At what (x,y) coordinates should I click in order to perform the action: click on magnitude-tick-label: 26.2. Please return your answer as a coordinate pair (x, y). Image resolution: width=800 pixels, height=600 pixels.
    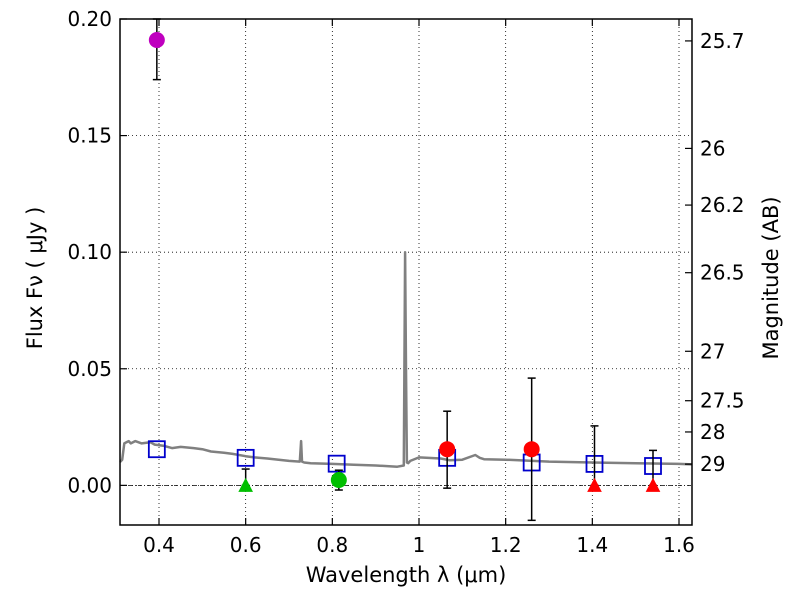
    Looking at the image, I should click on (722, 205).